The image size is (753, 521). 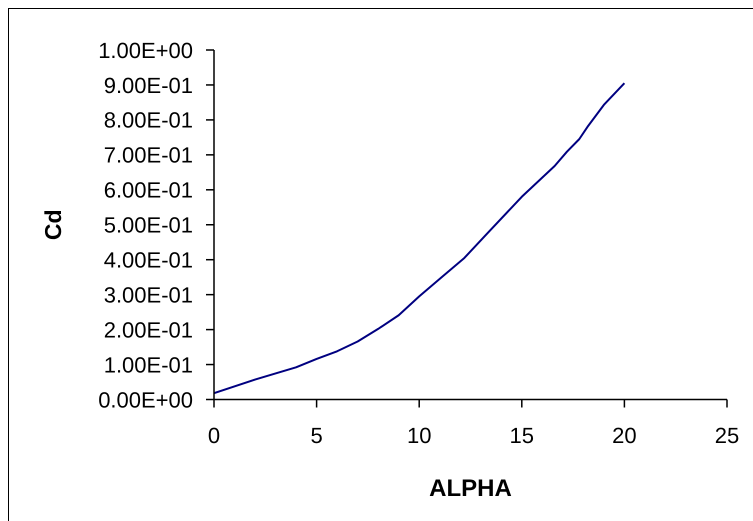 I want to click on y-tick-label: 0.00E+00, so click(x=145, y=399).